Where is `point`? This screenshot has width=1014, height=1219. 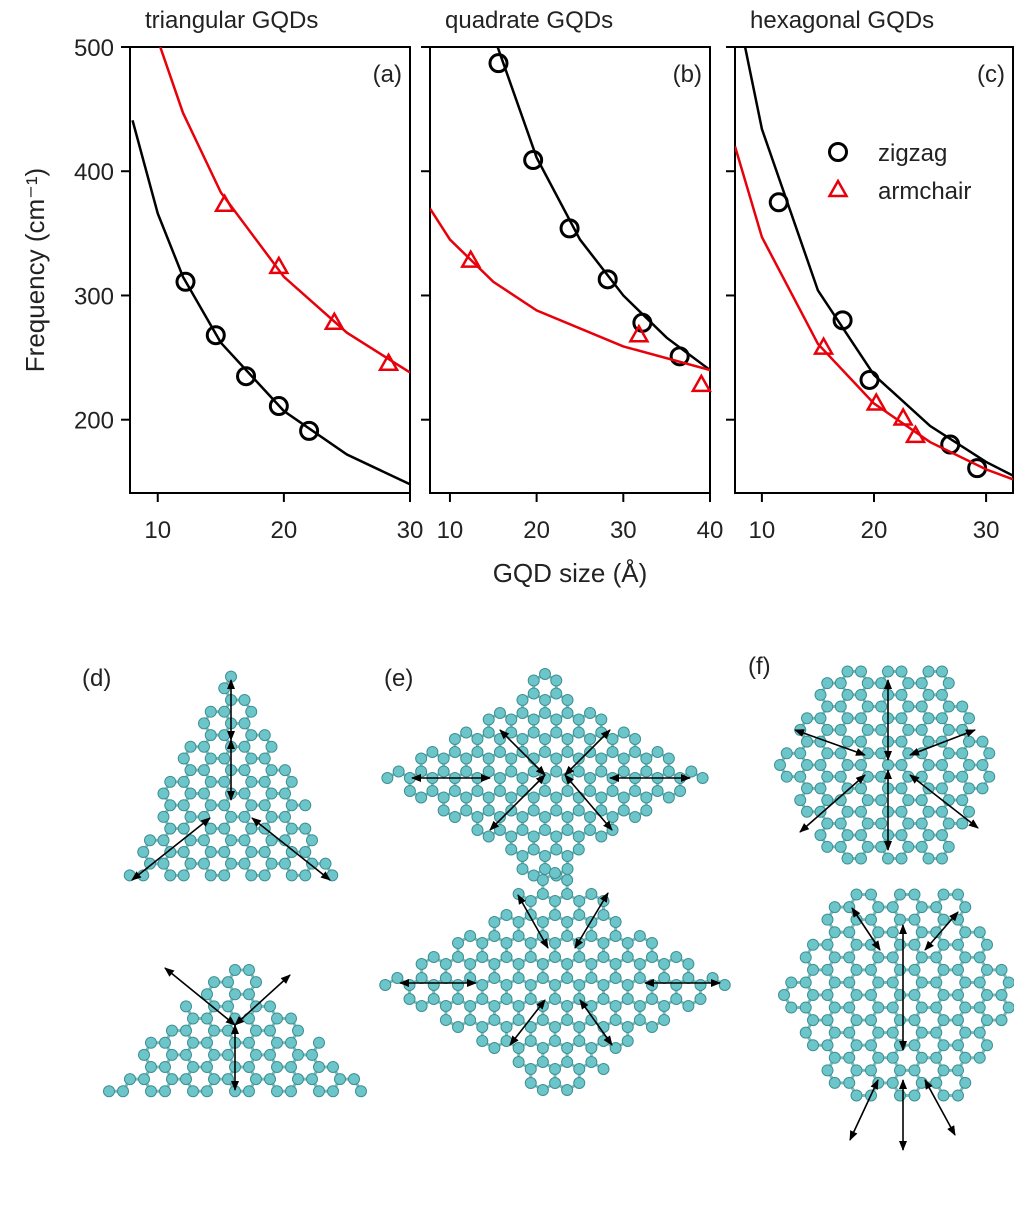
point is located at coordinates (224, 203).